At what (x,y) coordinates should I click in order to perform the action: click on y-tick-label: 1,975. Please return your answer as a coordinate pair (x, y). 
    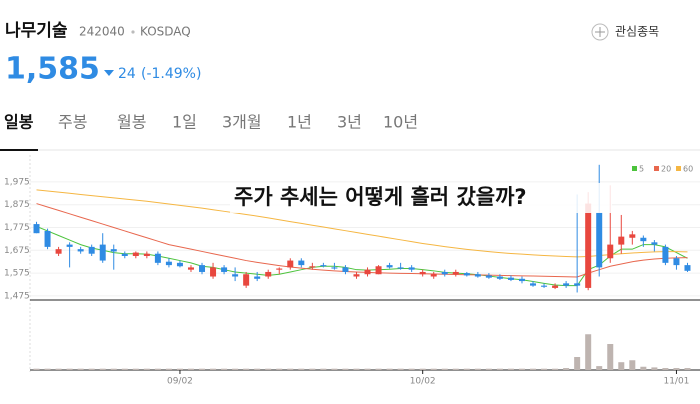
    Looking at the image, I should click on (17, 182).